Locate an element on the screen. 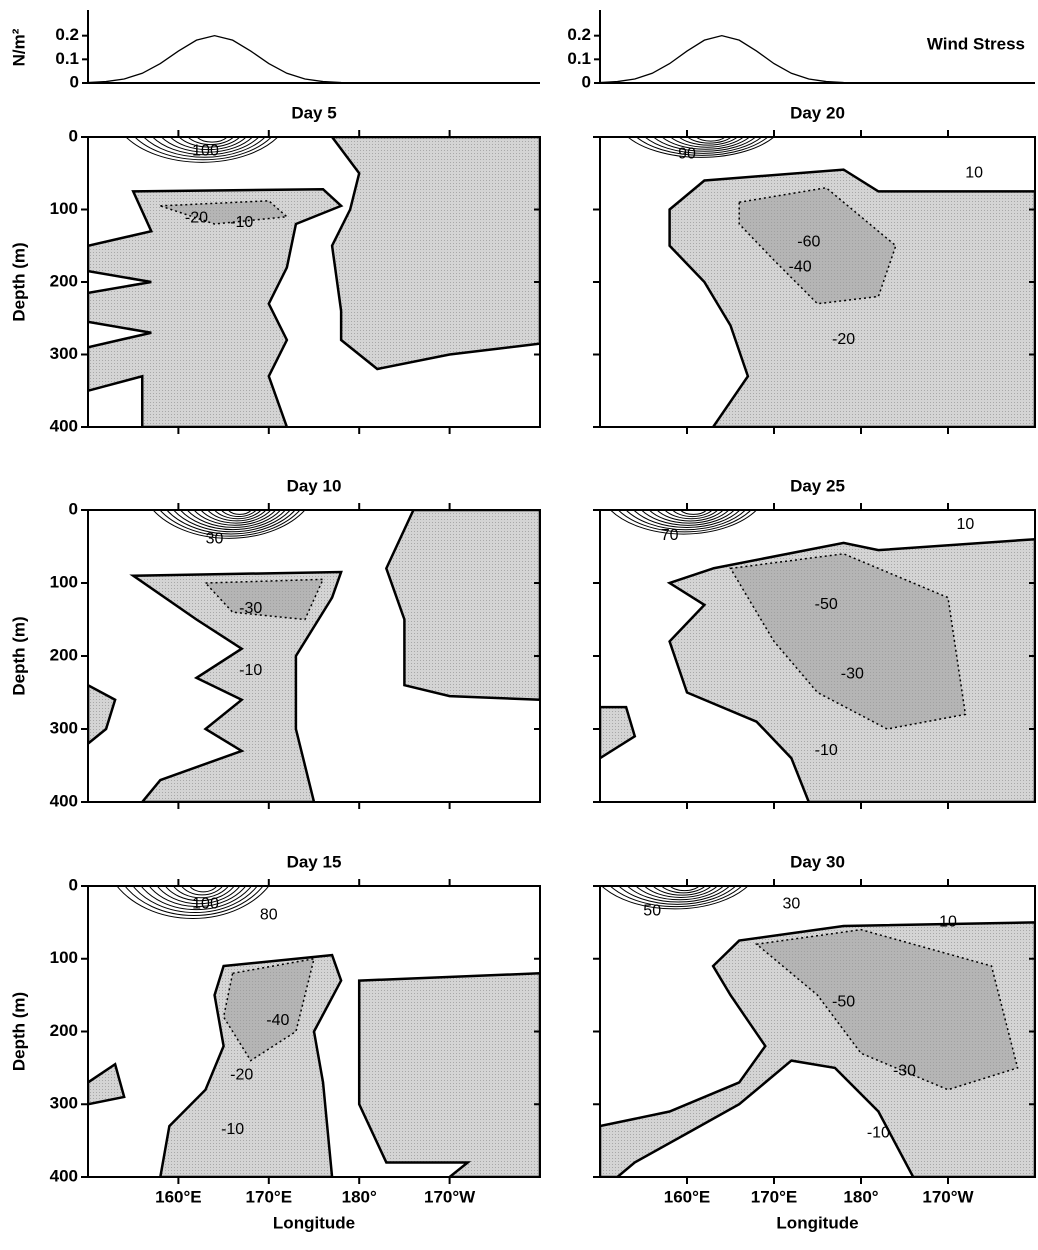  panel: 30 -30 -10 0 100 200 300 400 Day 10 Depth (m) is located at coordinates (275, 643).